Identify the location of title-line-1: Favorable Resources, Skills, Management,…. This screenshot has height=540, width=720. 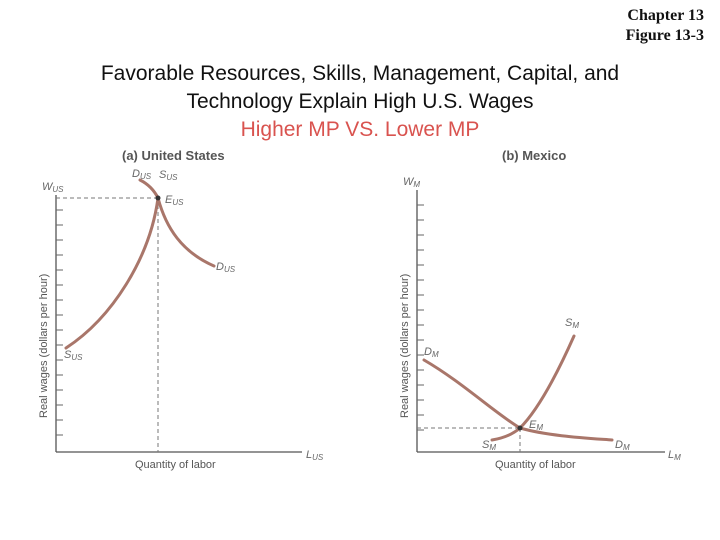
(360, 73).